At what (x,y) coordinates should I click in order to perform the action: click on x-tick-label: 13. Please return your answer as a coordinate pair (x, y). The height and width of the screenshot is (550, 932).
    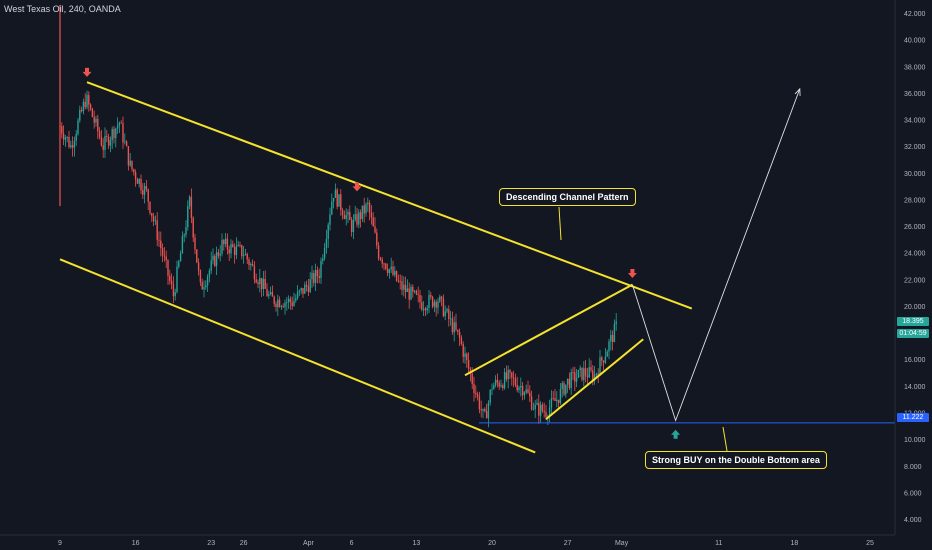
    Looking at the image, I should click on (417, 543).